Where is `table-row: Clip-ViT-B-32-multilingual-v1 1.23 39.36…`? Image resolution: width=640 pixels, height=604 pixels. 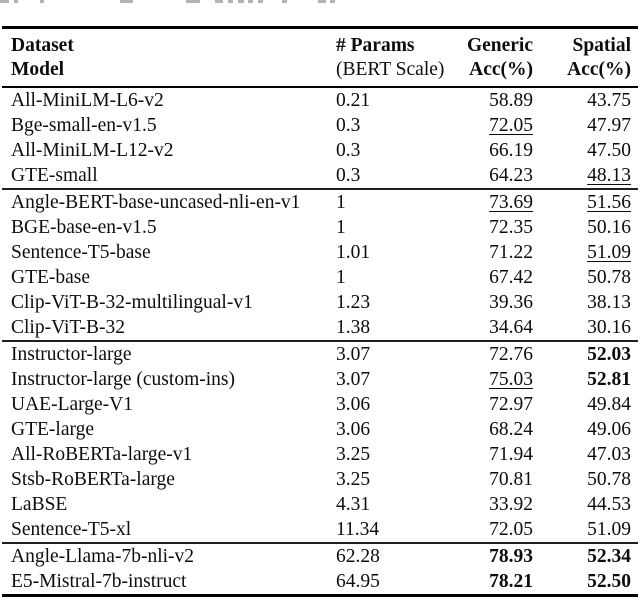 table-row: Clip-ViT-B-32-multilingual-v1 1.23 39.36… is located at coordinates (320, 302).